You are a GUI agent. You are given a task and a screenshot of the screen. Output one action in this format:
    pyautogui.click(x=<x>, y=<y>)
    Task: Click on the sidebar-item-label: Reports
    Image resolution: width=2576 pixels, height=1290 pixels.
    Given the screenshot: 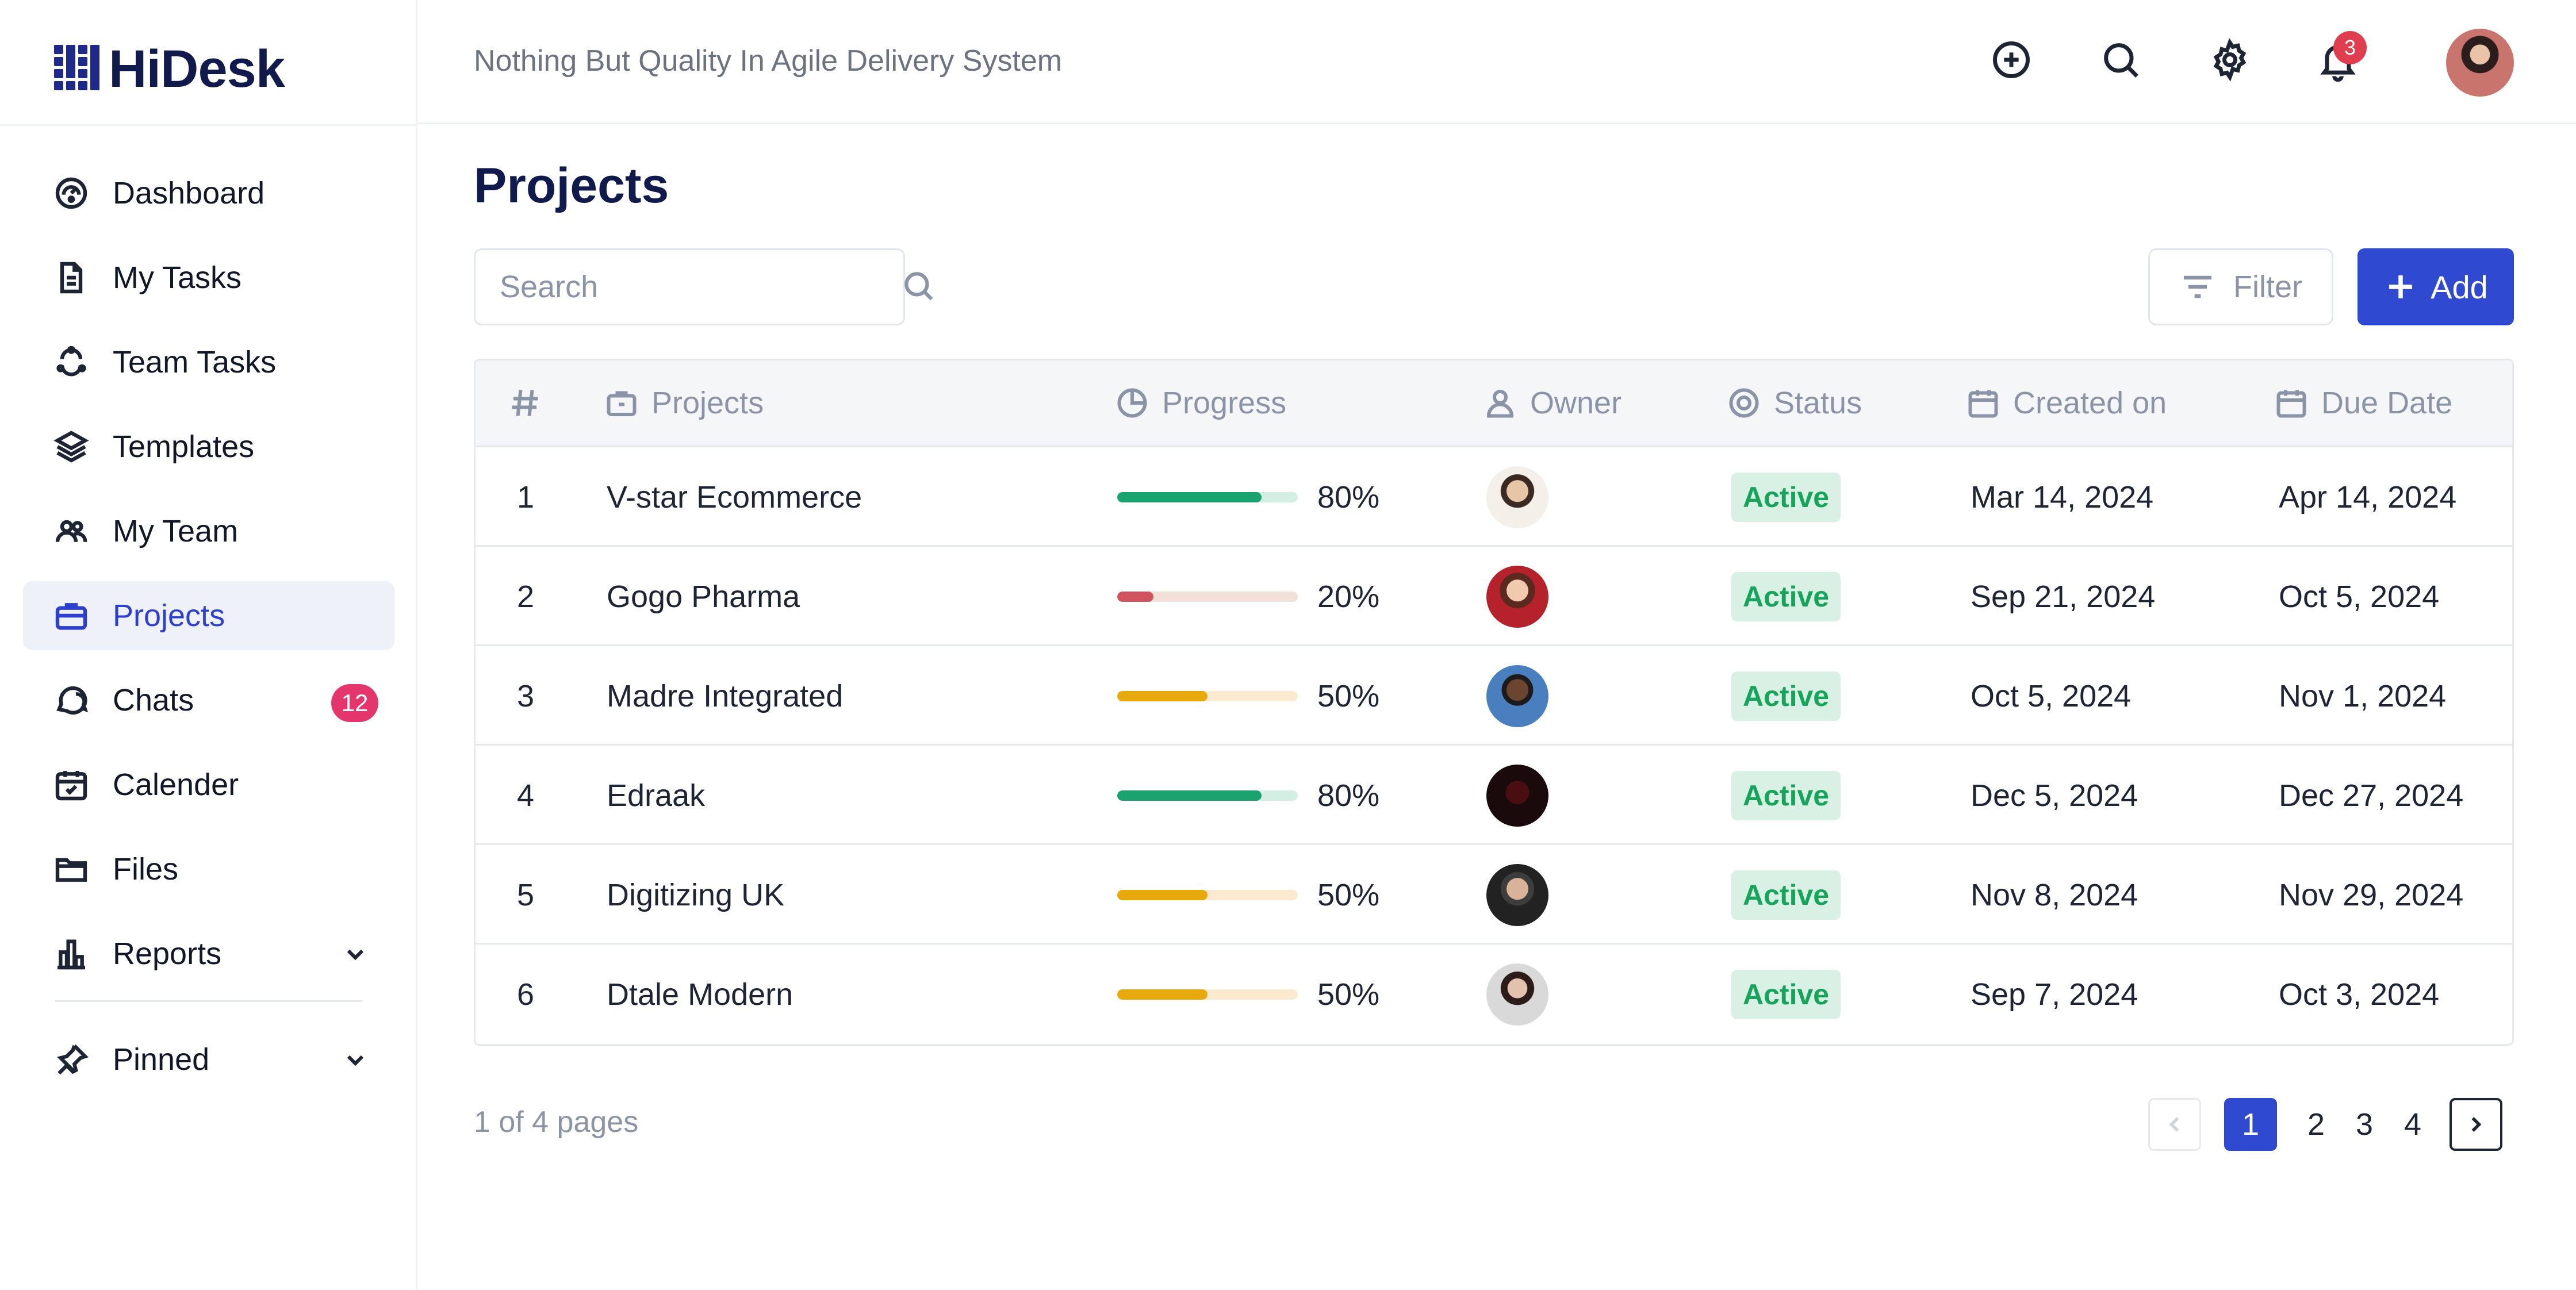 What is the action you would take?
    pyautogui.click(x=167, y=953)
    